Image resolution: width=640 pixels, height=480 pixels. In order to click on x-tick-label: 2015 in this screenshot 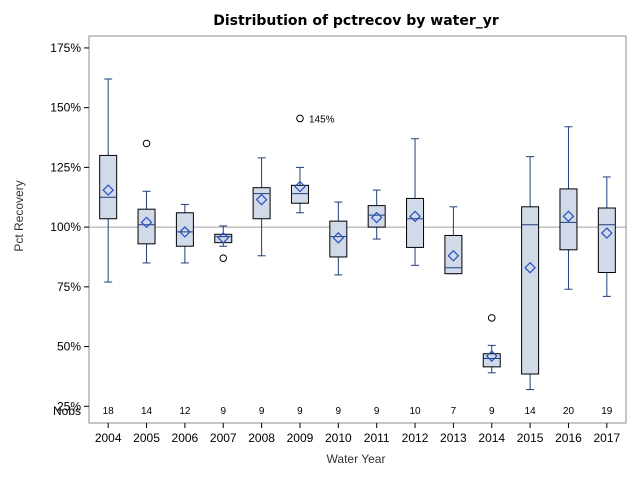, I will do `click(530, 438)`.